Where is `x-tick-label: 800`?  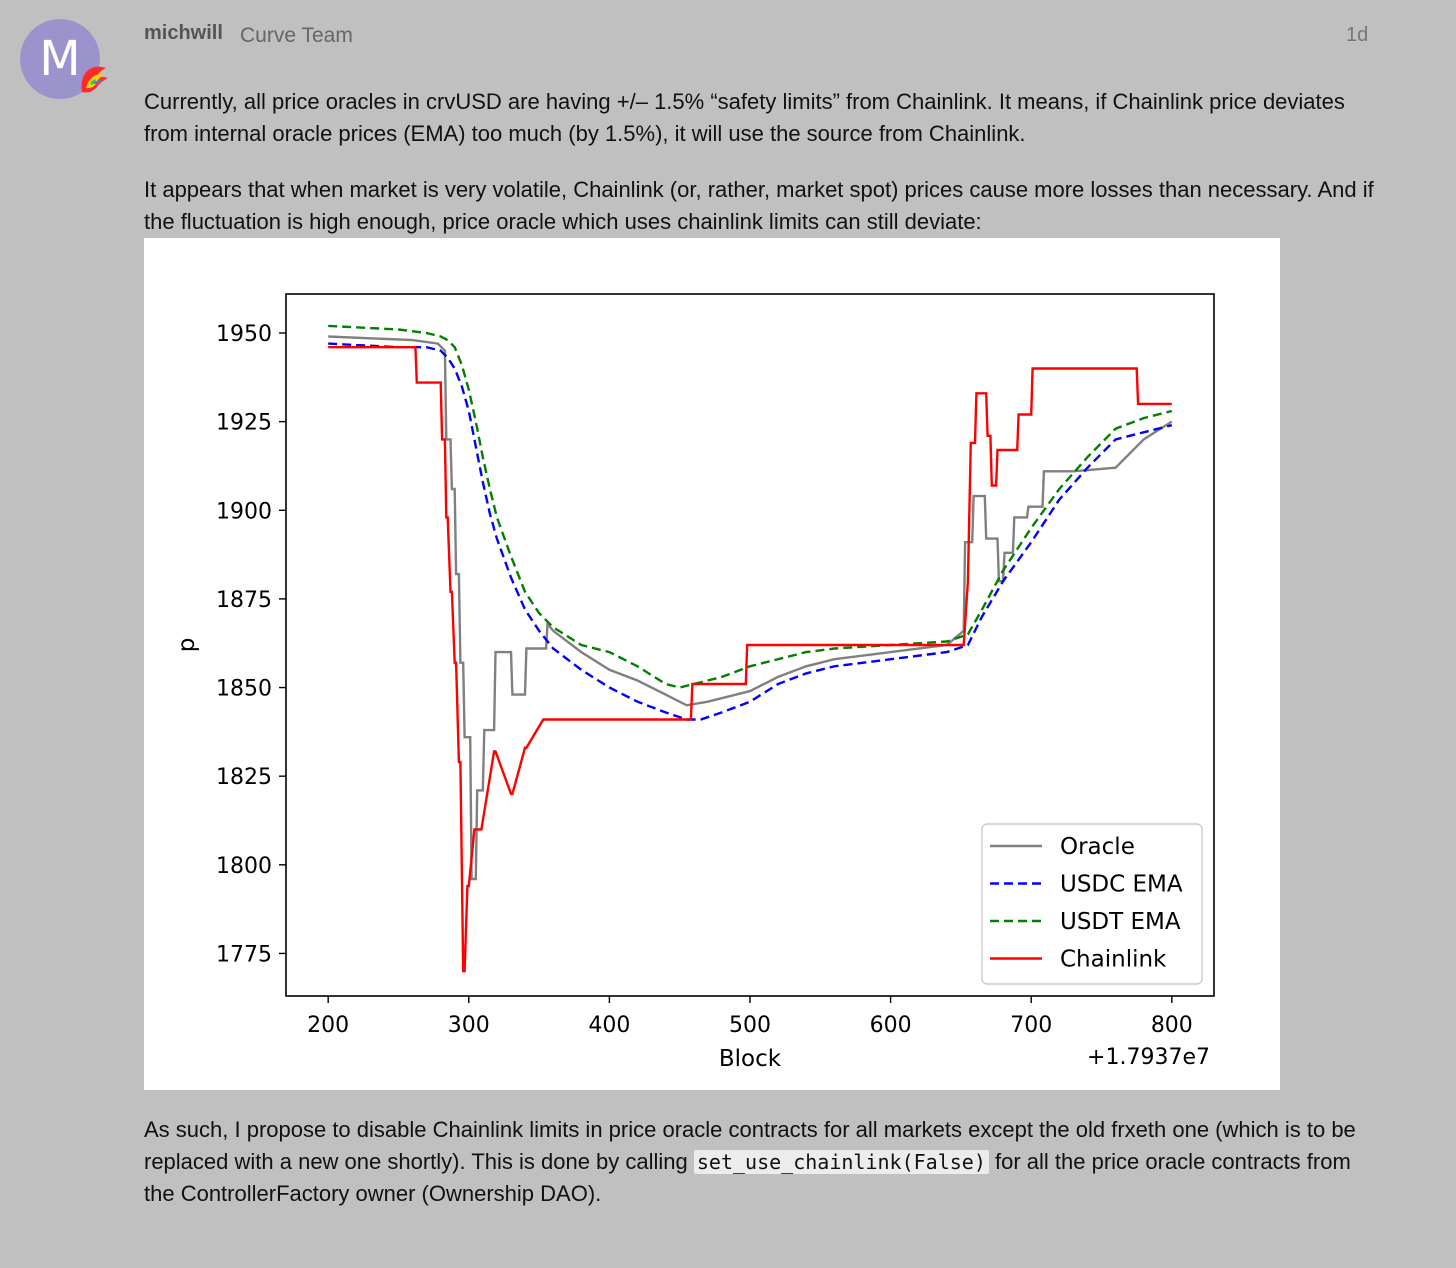
x-tick-label: 800 is located at coordinates (1172, 1025).